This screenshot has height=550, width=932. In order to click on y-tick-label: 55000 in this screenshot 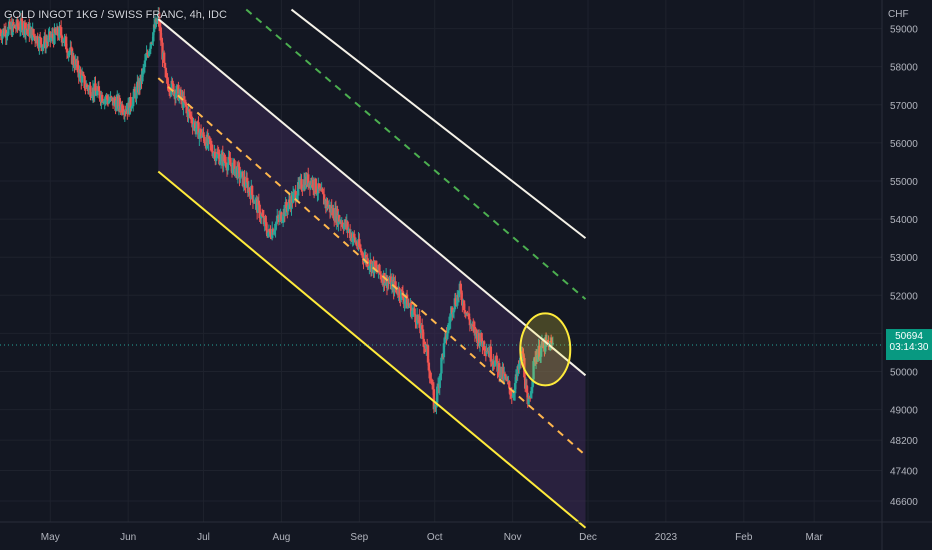, I will do `click(904, 182)`.